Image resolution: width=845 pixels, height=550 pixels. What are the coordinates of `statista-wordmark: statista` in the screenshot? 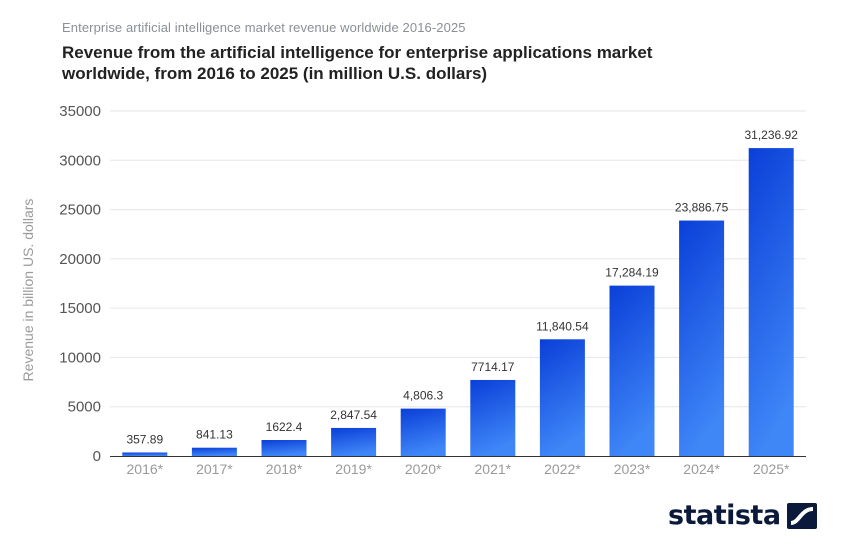 It's located at (724, 515).